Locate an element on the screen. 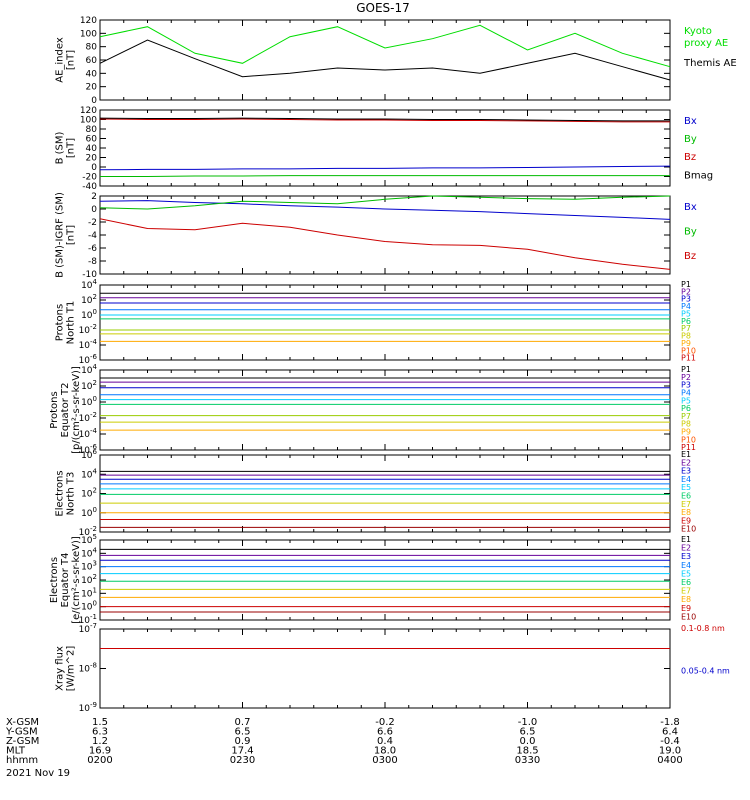 The width and height of the screenshot is (750, 800). legend-p5: P5 is located at coordinates (686, 400).